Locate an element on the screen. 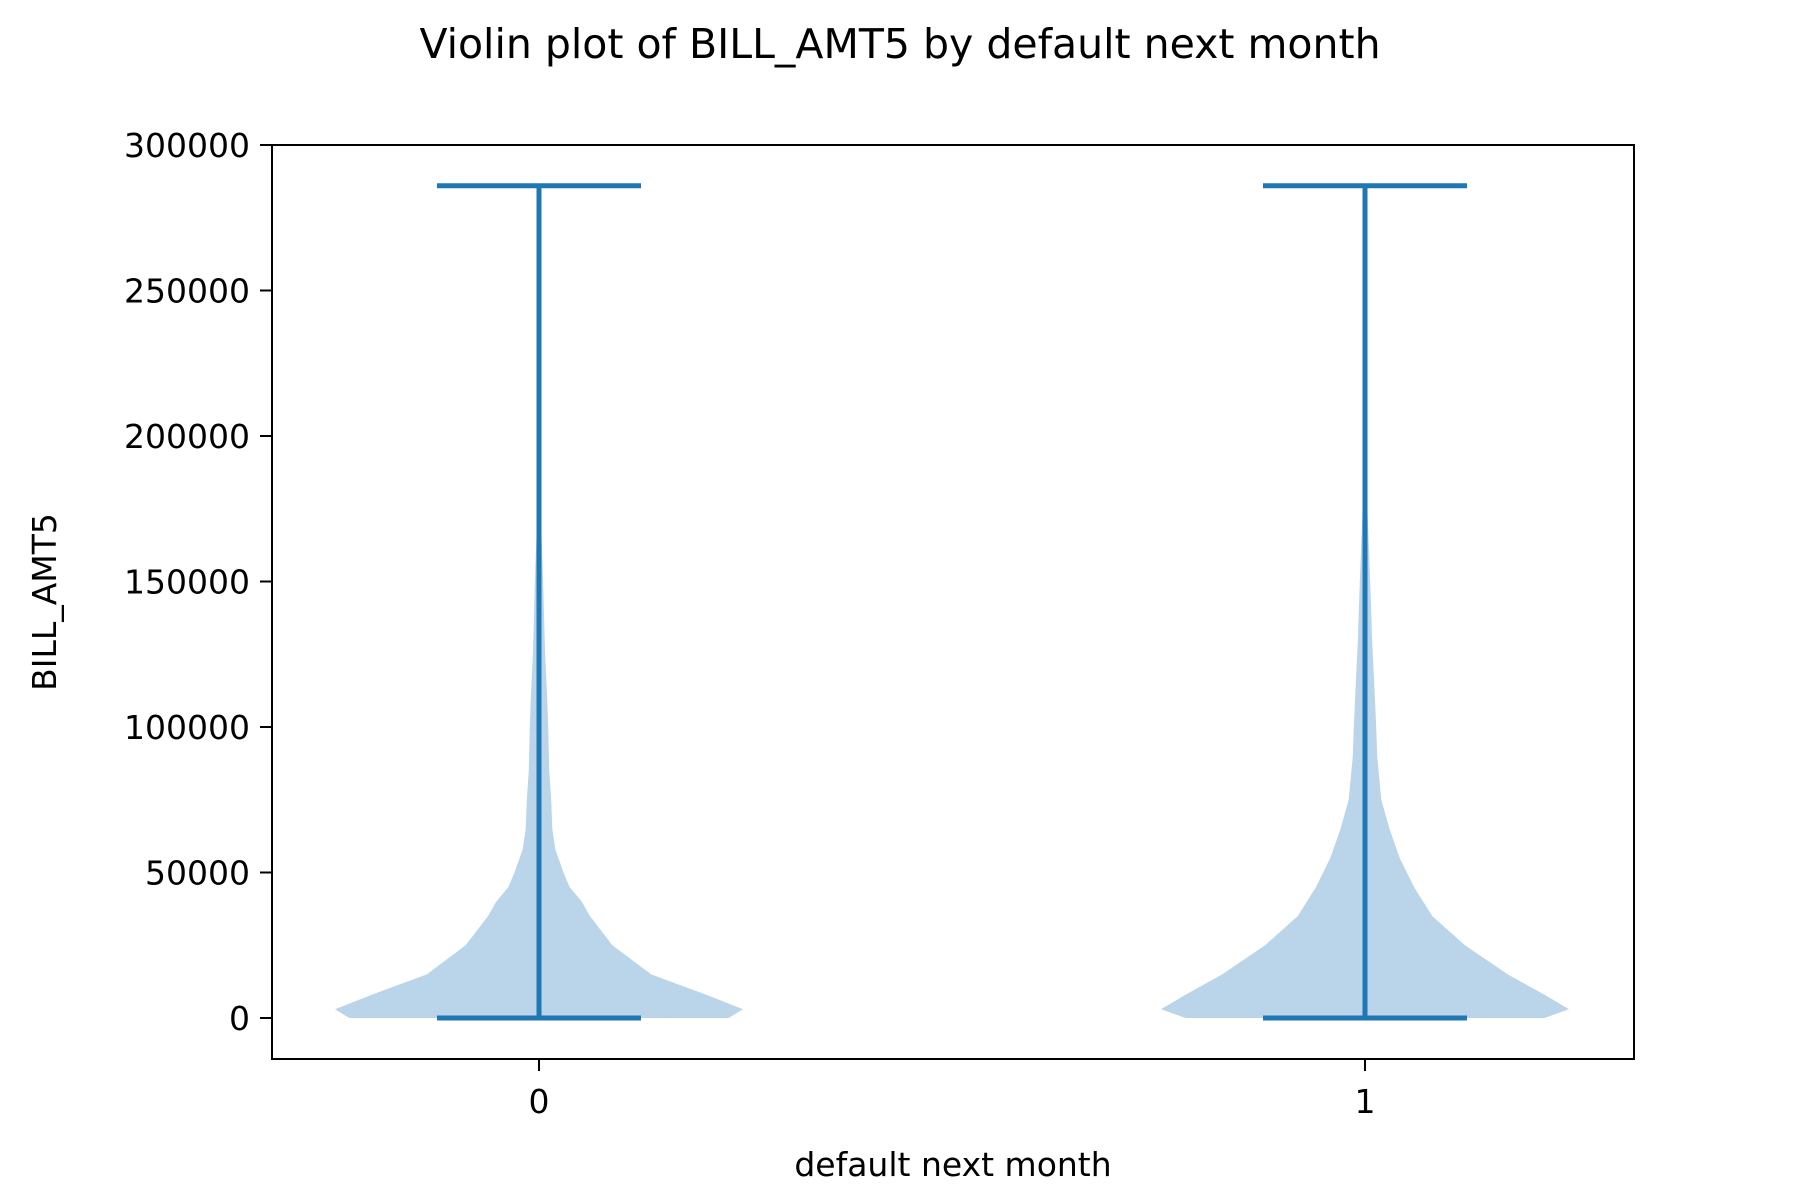  y-axis-label: BILL_AMT5 is located at coordinates (44, 602).